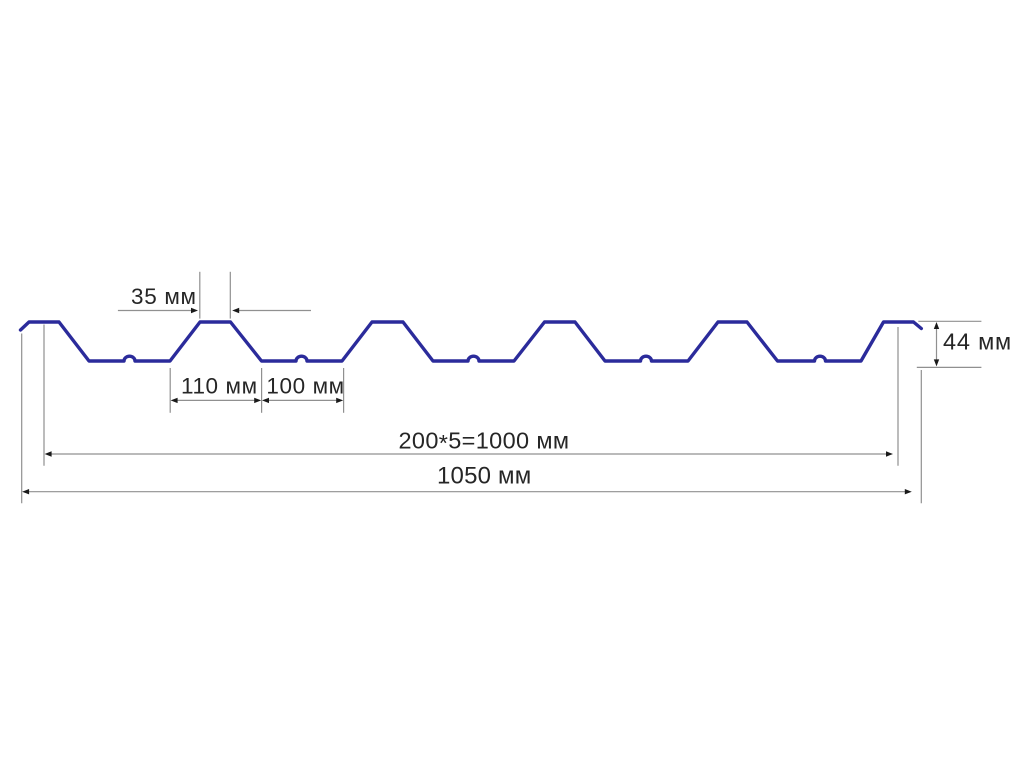 The width and height of the screenshot is (1024, 768). What do you see at coordinates (484, 476) in the screenshot?
I see `svg-text: 1050 мм` at bounding box center [484, 476].